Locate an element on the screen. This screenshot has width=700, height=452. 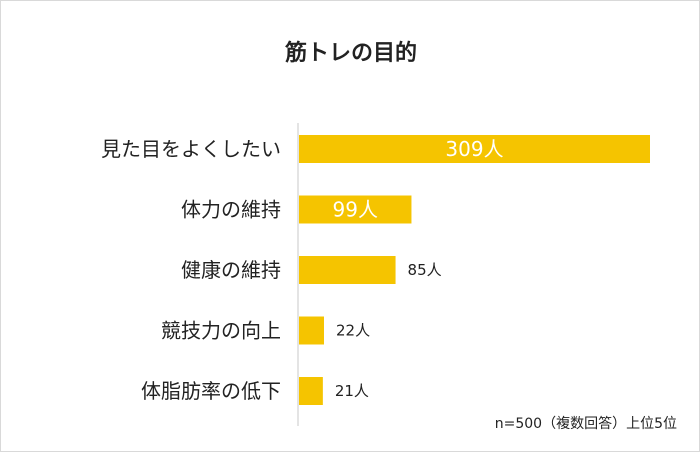
category-label: 見た目をよくしたい is located at coordinates (191, 149).